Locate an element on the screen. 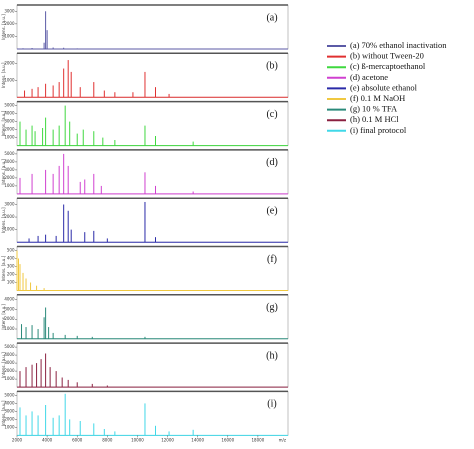 This screenshot has height=449, width=474. x-tick-label: 12000 is located at coordinates (167, 439).